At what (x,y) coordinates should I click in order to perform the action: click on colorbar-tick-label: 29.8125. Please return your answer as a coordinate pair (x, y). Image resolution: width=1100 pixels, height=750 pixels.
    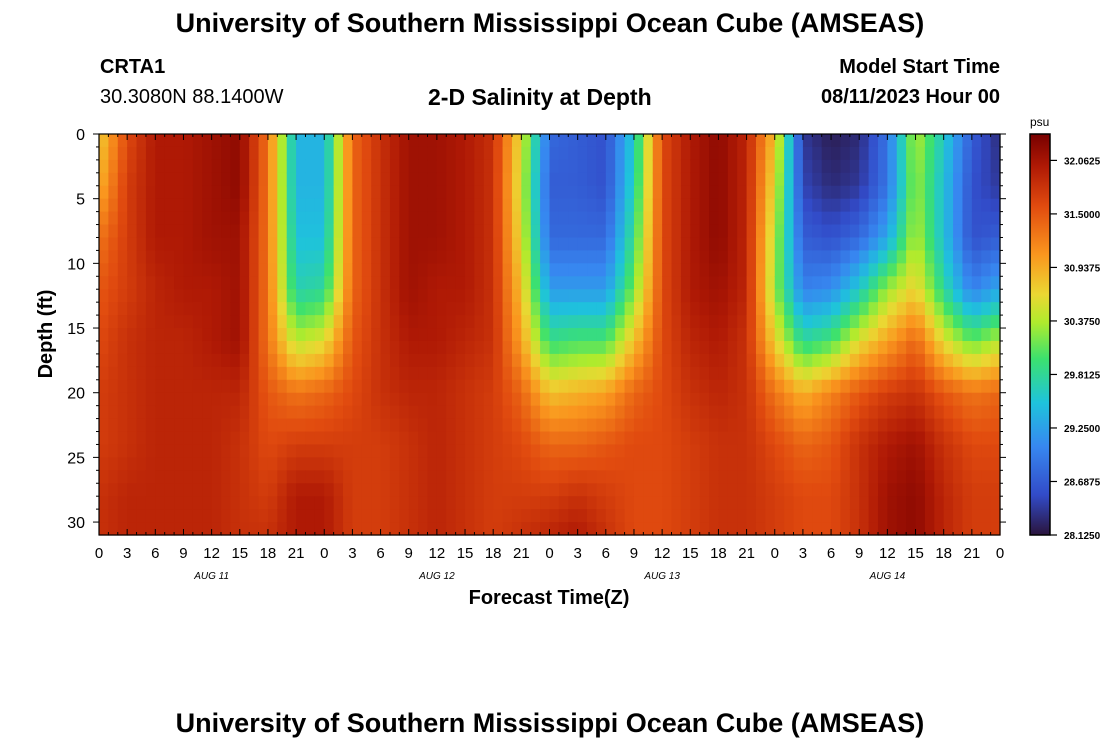
    Looking at the image, I should click on (1082, 375).